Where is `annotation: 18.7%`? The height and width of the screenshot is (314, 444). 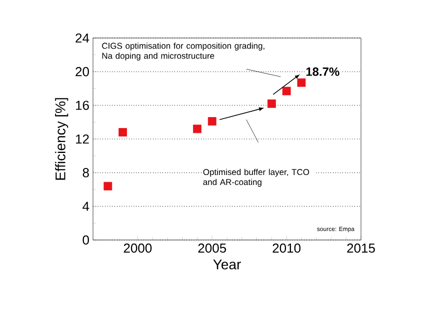 annotation: 18.7% is located at coordinates (323, 71).